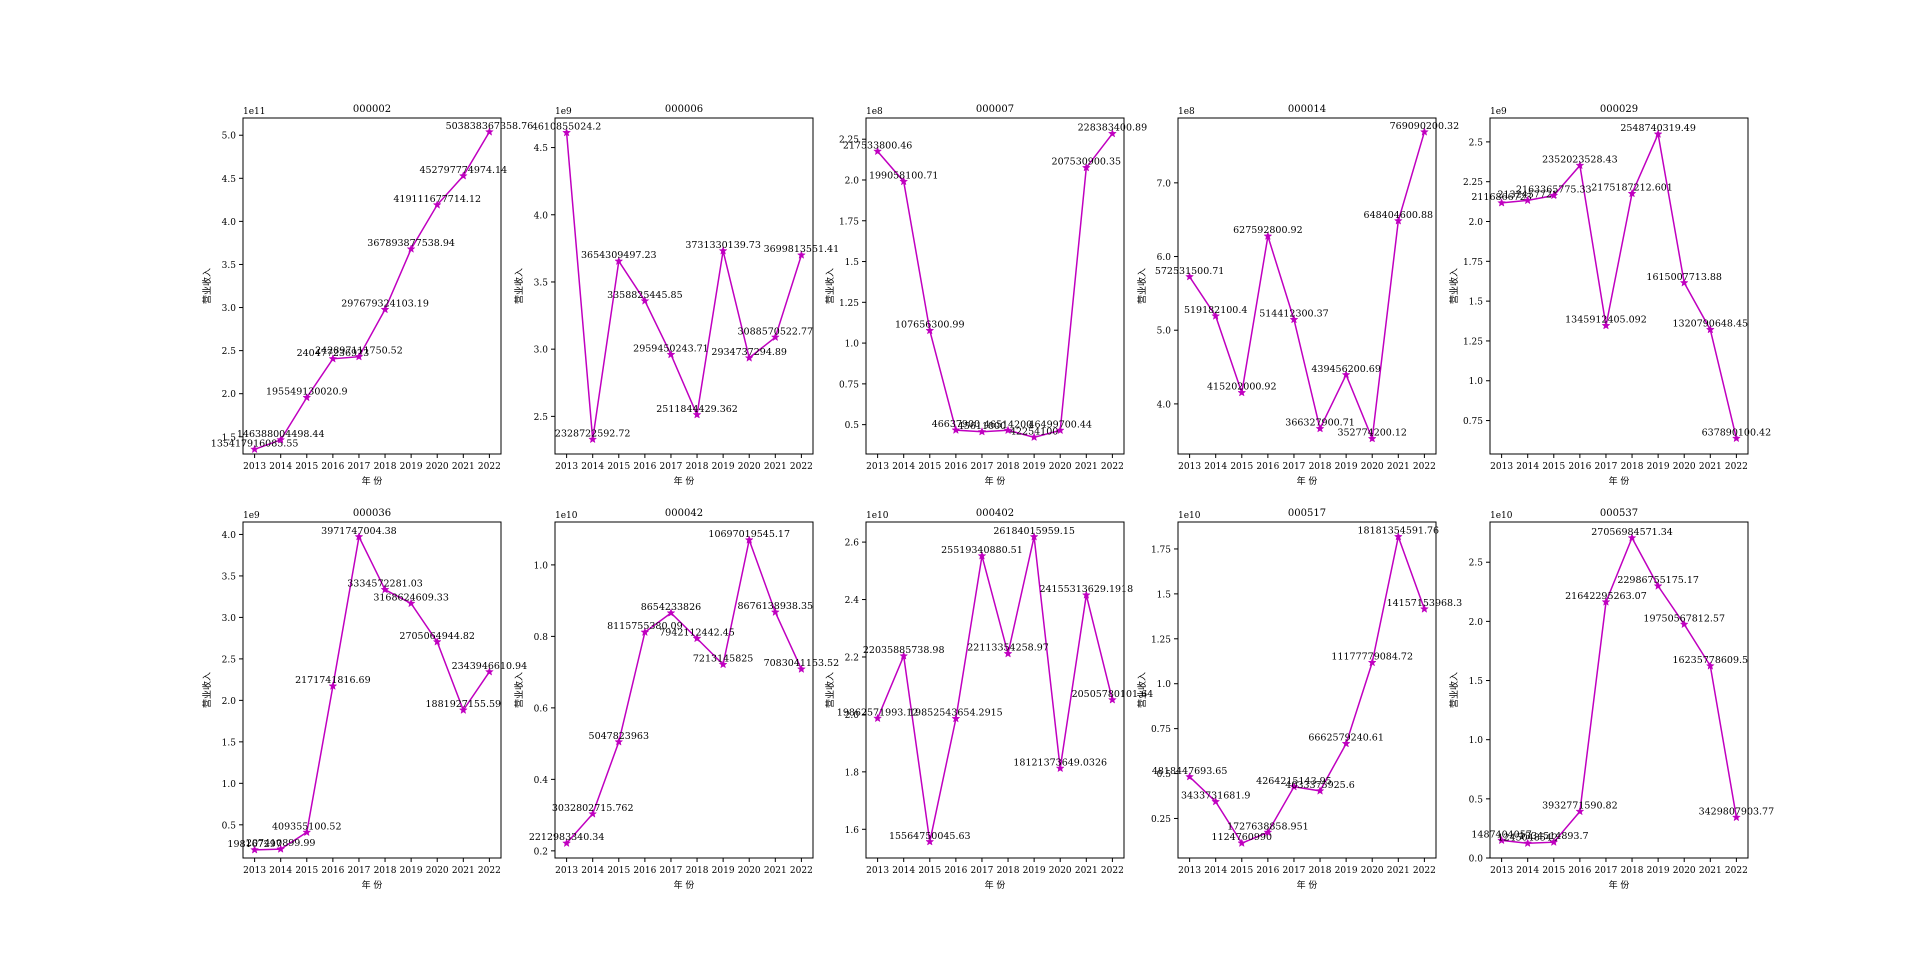 This screenshot has width=1924, height=973. I want to click on y-tick-label: 7.0, so click(1164, 184).